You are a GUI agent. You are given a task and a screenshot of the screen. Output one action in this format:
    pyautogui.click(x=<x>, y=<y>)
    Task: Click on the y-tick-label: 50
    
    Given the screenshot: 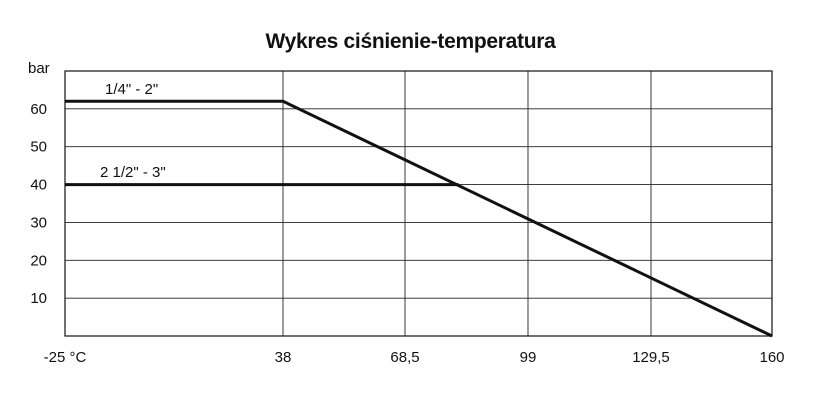 What is the action you would take?
    pyautogui.click(x=38, y=147)
    